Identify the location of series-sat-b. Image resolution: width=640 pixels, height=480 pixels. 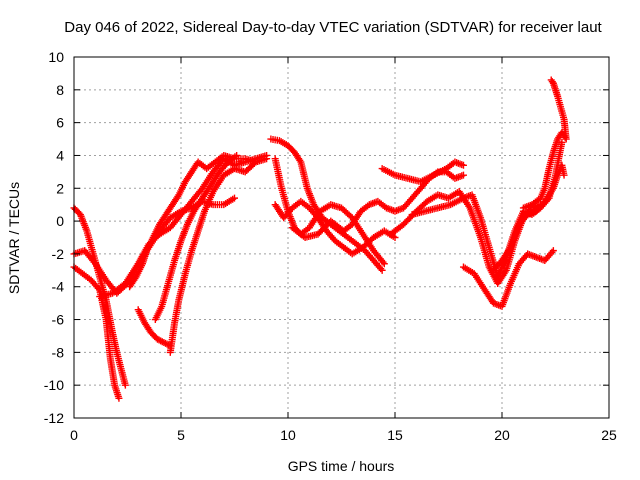
(96, 332).